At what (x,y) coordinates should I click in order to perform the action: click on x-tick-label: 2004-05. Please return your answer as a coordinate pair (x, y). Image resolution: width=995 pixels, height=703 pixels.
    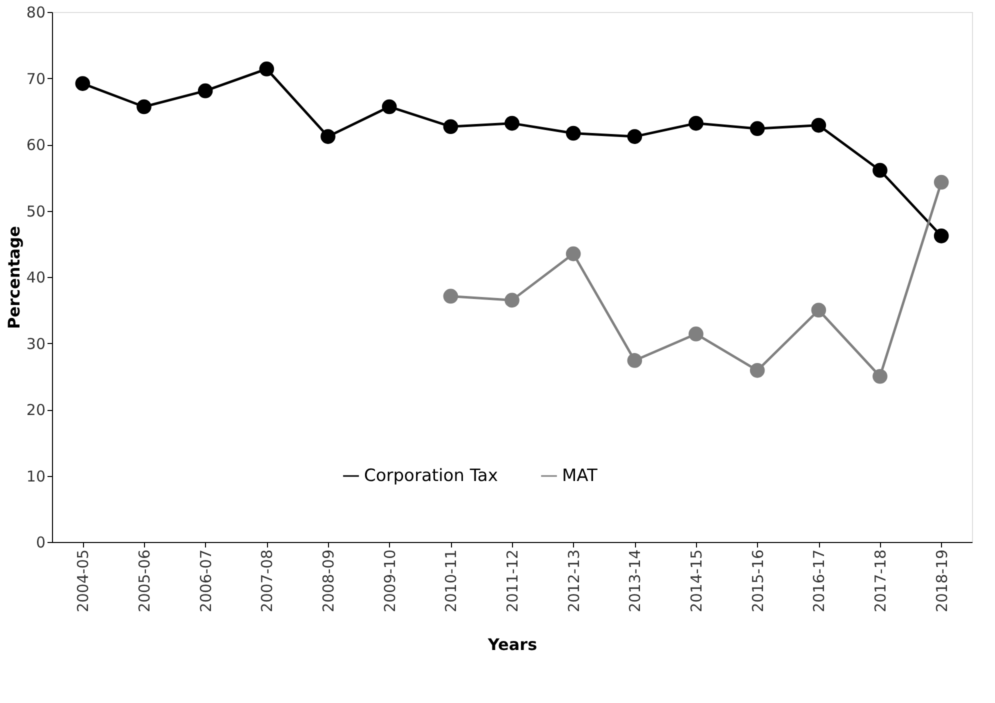
    Looking at the image, I should click on (83, 581).